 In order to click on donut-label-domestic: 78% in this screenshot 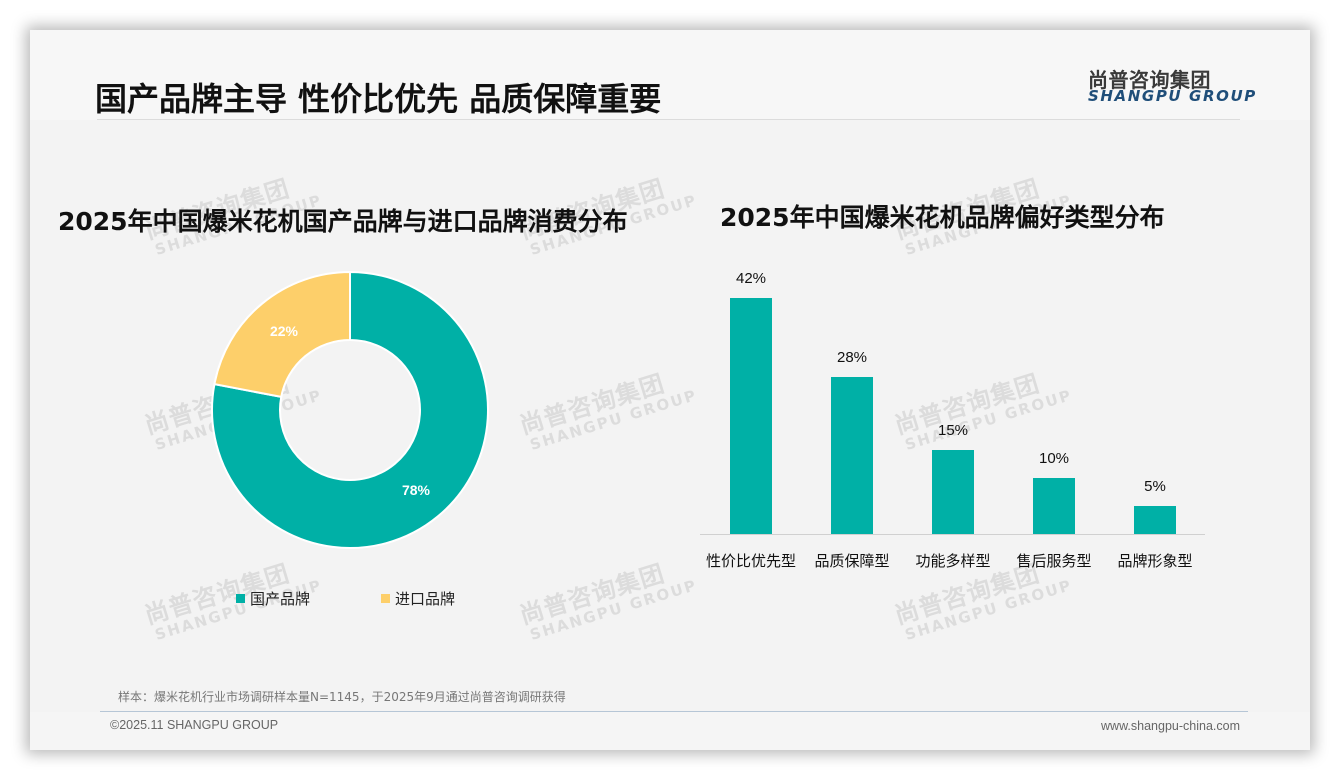, I will do `click(416, 490)`.